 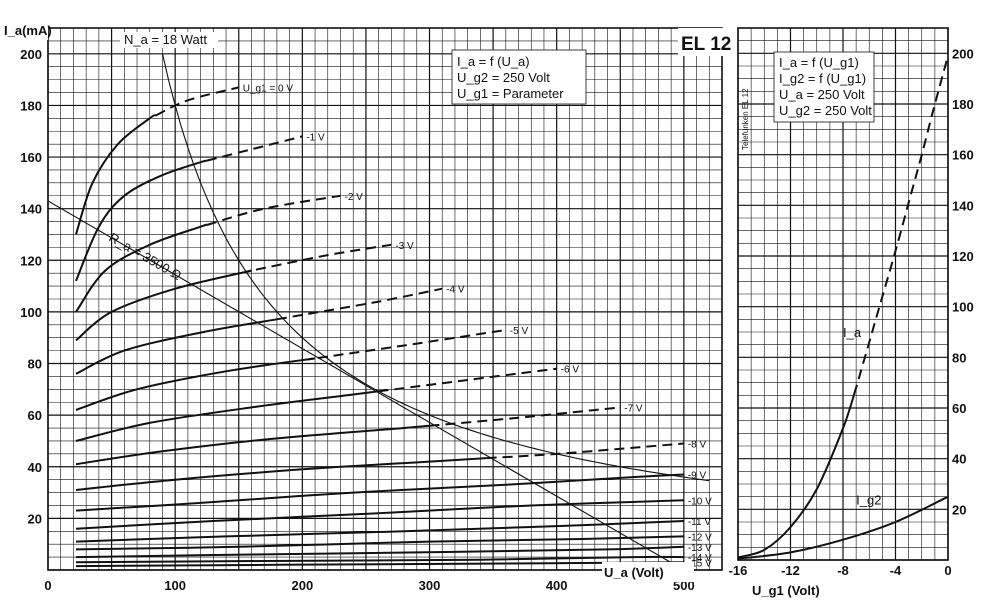 What do you see at coordinates (697, 445) in the screenshot?
I see `curve-label: -8 V` at bounding box center [697, 445].